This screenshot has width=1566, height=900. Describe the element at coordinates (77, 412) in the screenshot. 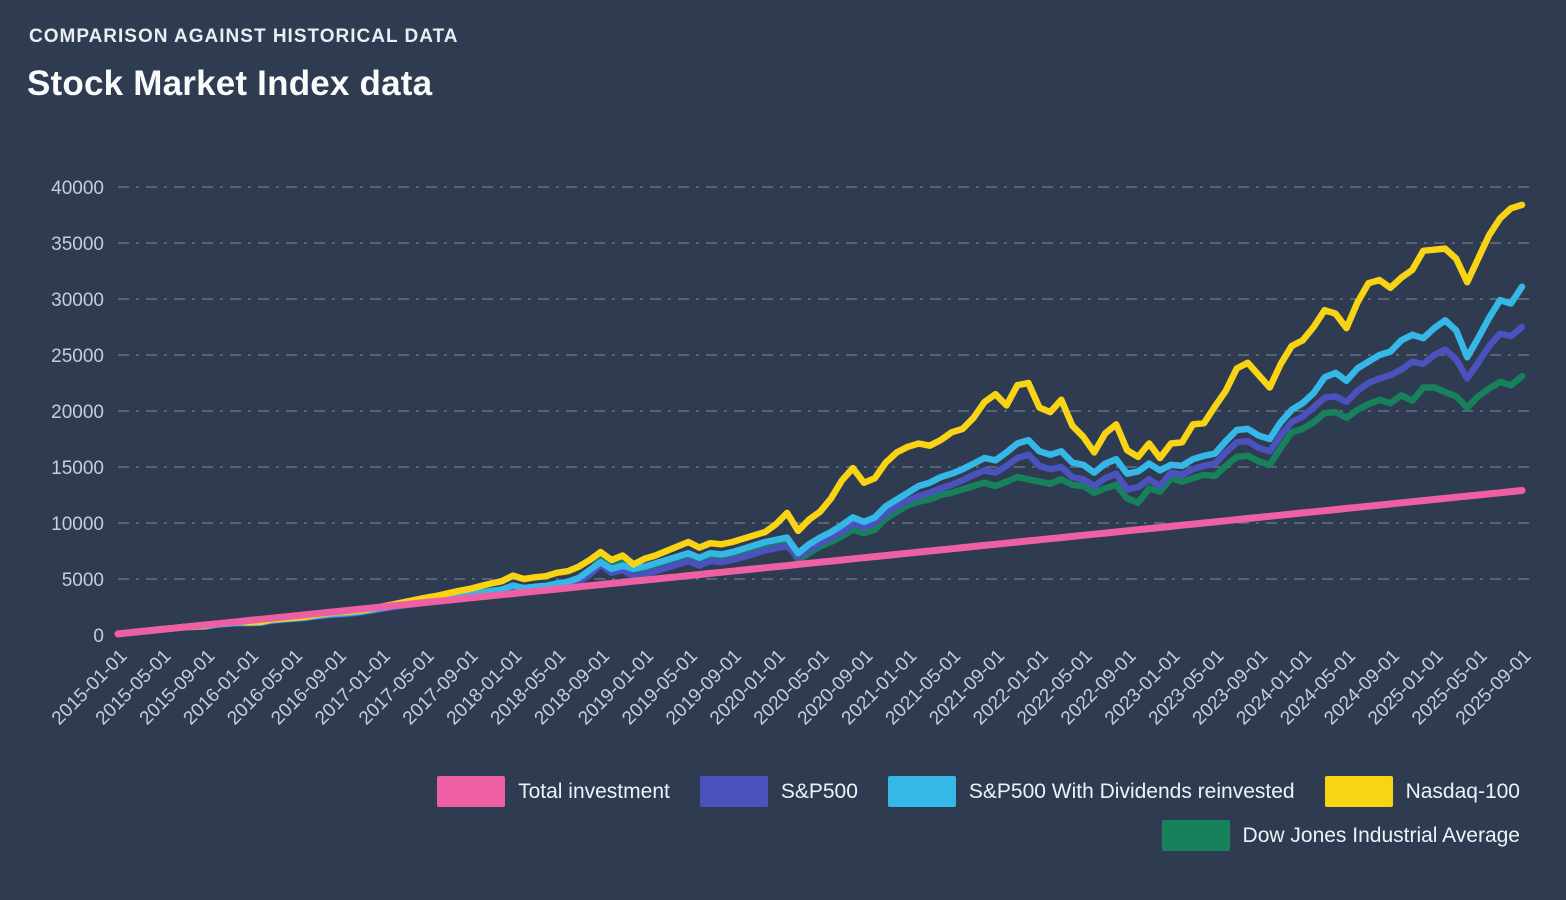

I see `y-axis-label-20000: 20000` at that location.